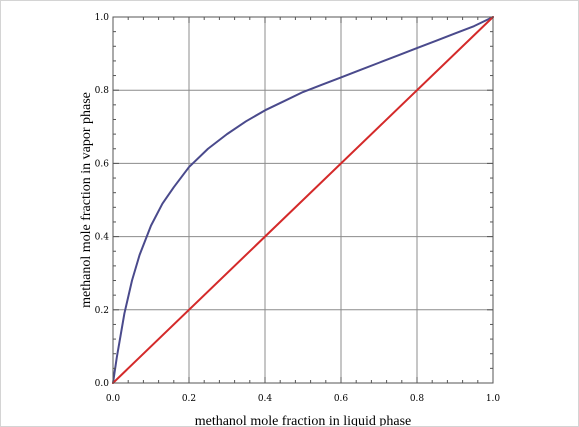 This screenshot has width=579, height=427. What do you see at coordinates (493, 399) in the screenshot?
I see `x-tick-label-5: 1.0` at bounding box center [493, 399].